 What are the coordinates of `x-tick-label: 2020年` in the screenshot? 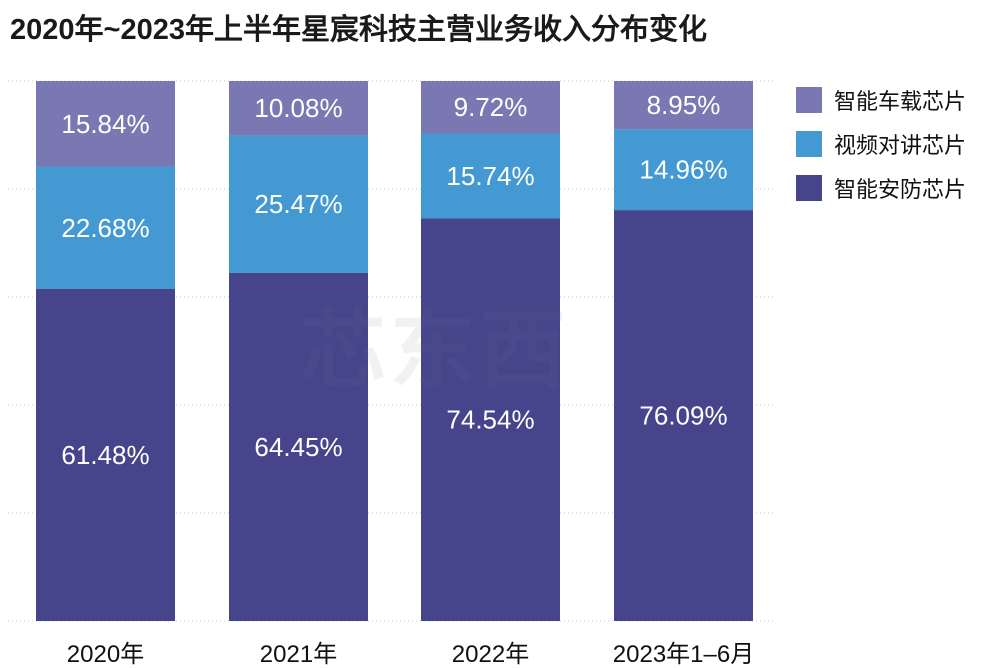 It's located at (105, 654).